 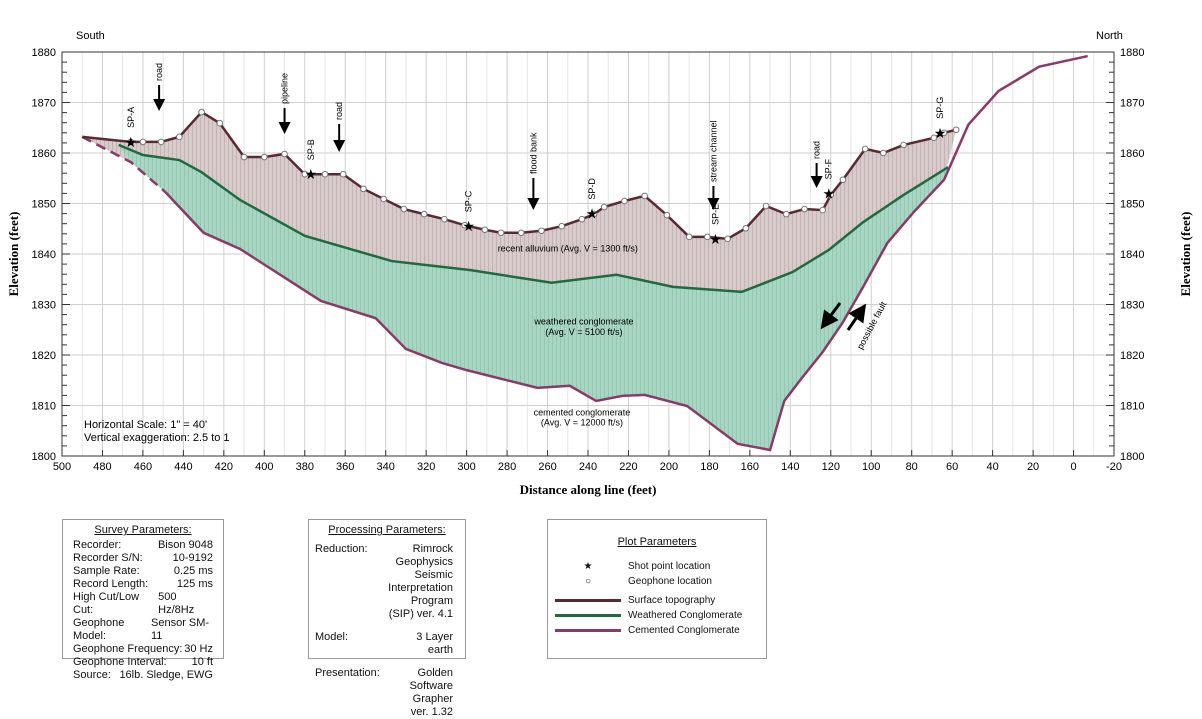 I want to click on shot-point-label: SP-F, so click(x=829, y=168).